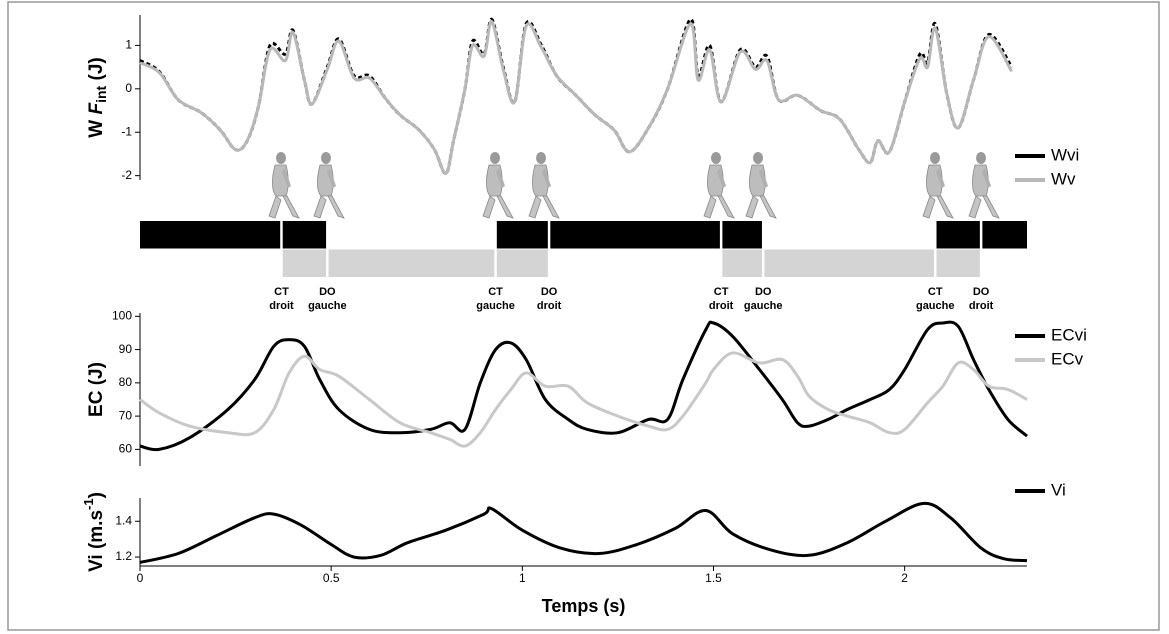  I want to click on y-label-text: Vi (m.s, so click(96, 541).